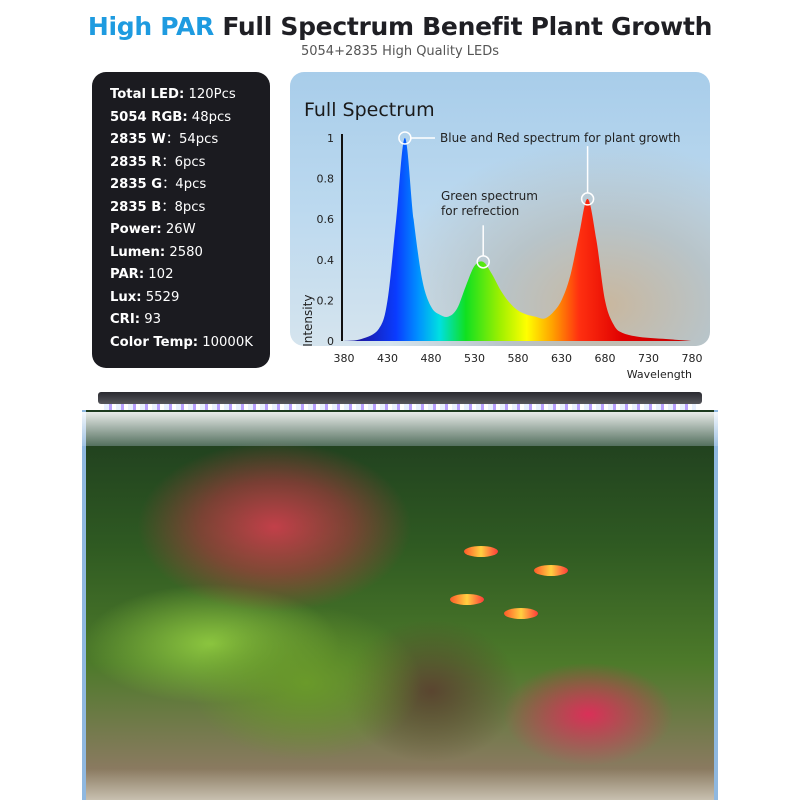 The height and width of the screenshot is (800, 800). Describe the element at coordinates (184, 184) in the screenshot. I see `spec-value: ：4pcs` at that location.